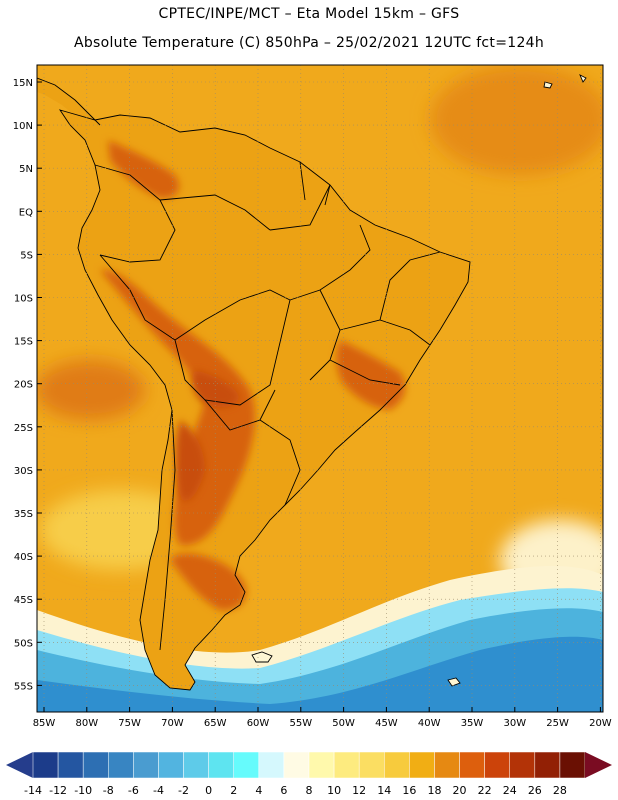 The height and width of the screenshot is (800, 618). I want to click on shade-warm-atlantic, so click(516, 120).